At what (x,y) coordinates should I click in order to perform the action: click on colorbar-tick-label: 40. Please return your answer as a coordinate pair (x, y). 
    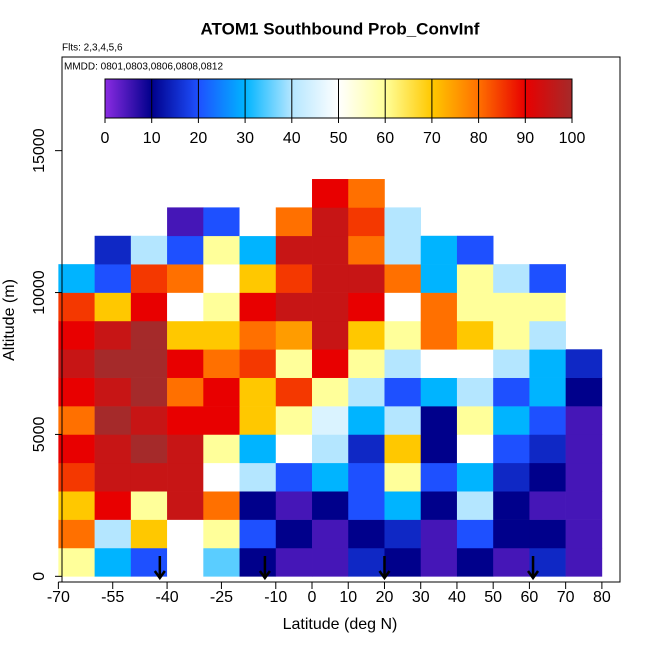
    Looking at the image, I should click on (292, 138).